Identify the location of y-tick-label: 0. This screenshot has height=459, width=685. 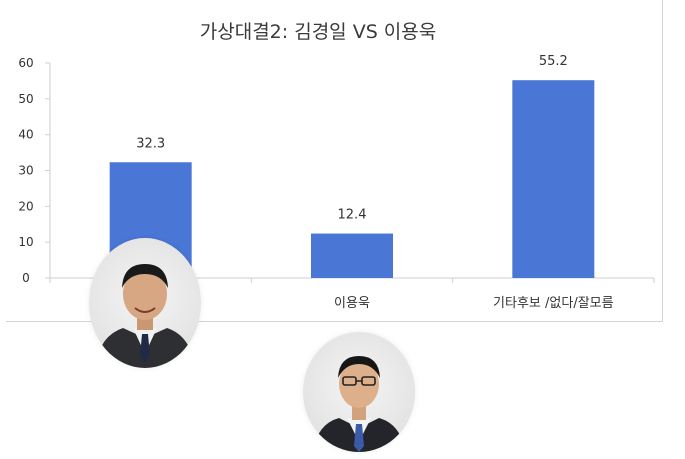
(26, 278).